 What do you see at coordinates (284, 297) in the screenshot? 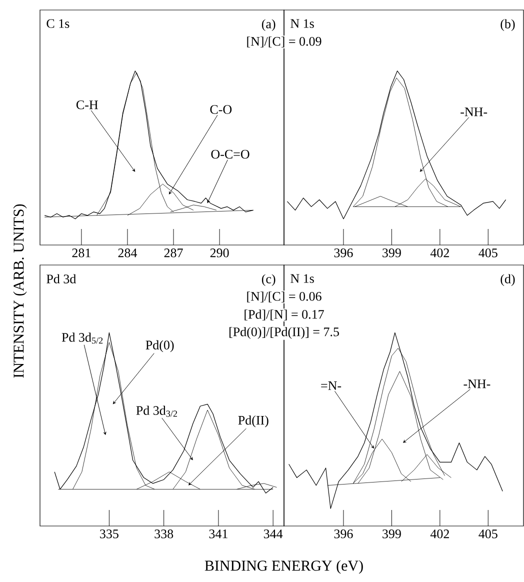
I see `text: [N]/[C] = 0.06` at bounding box center [284, 297].